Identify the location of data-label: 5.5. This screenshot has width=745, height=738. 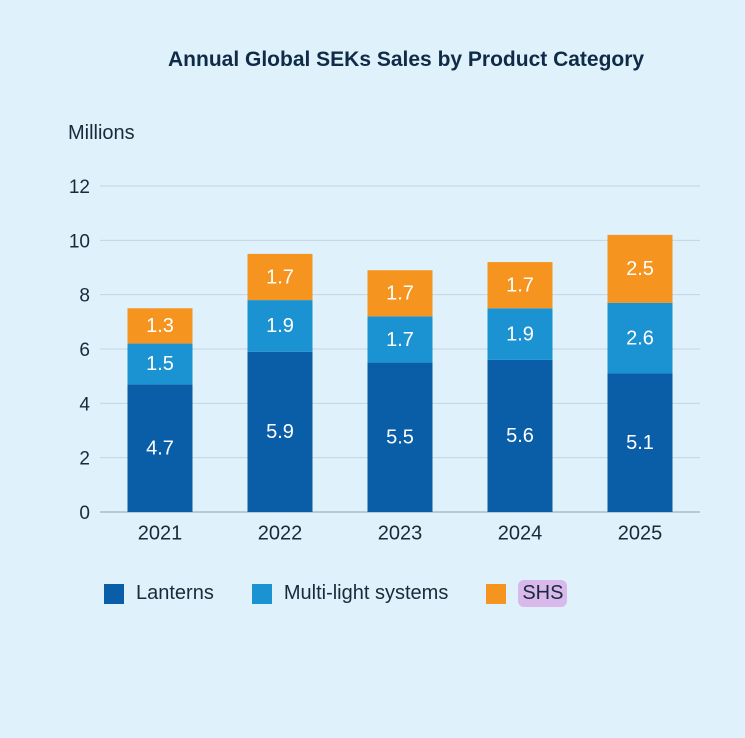
(400, 438).